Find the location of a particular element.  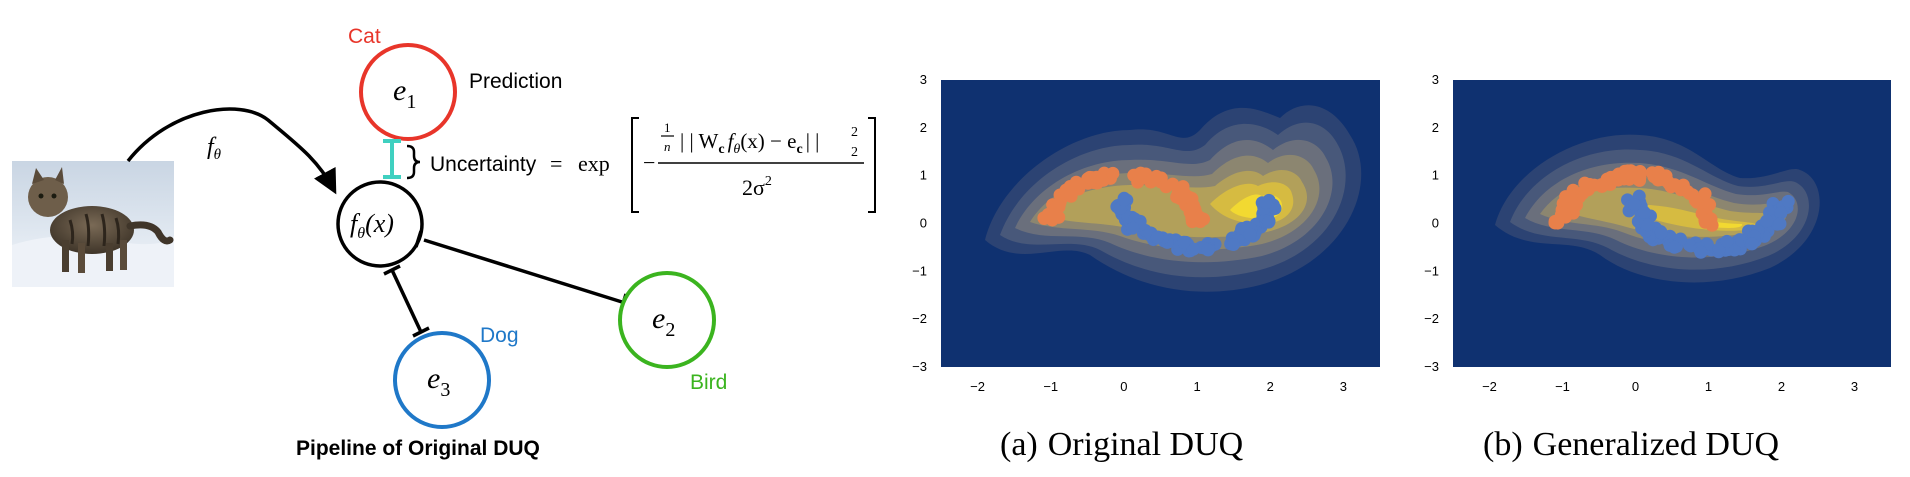

class-label-cat: Cat is located at coordinates (364, 36).